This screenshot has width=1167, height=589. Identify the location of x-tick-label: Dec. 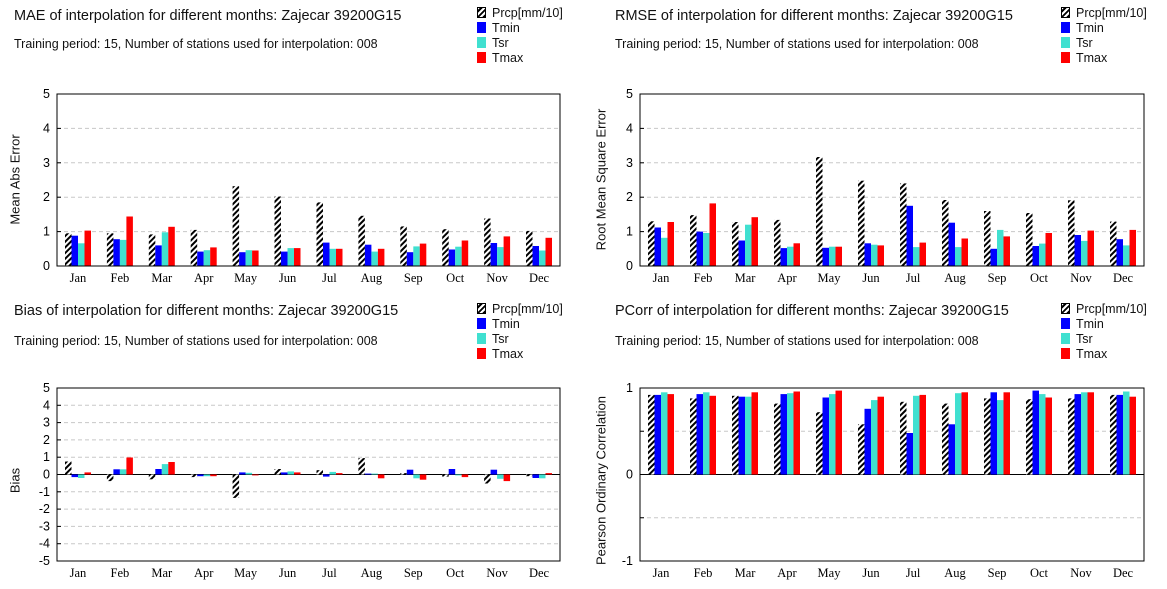
(1123, 573).